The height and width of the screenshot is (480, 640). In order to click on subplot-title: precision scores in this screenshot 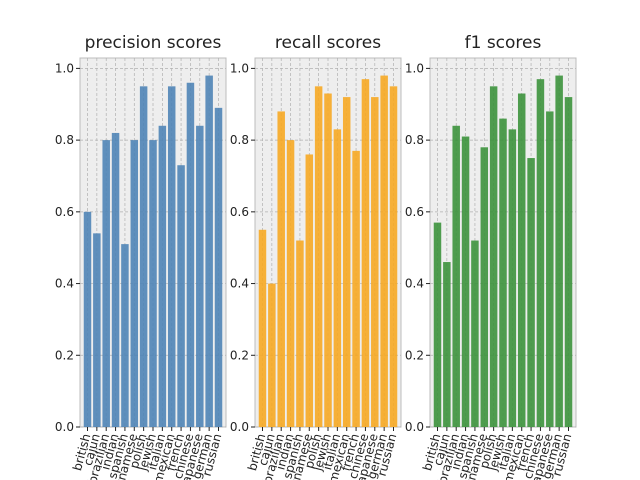, I will do `click(153, 43)`.